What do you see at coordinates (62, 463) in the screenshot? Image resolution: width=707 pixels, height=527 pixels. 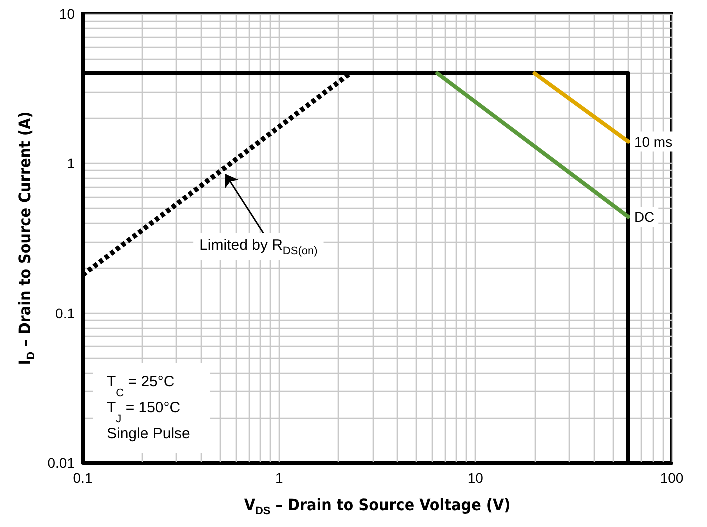 I see `y-tick-label: 0.01` at bounding box center [62, 463].